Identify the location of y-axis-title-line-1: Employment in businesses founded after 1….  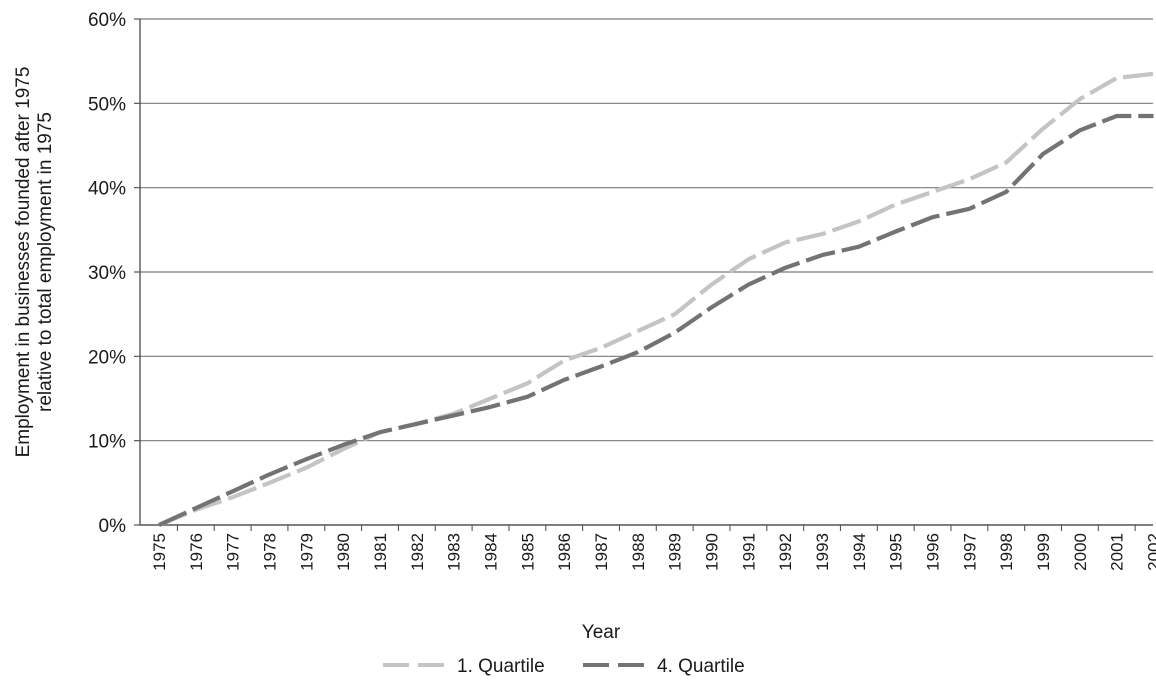
(23, 262).